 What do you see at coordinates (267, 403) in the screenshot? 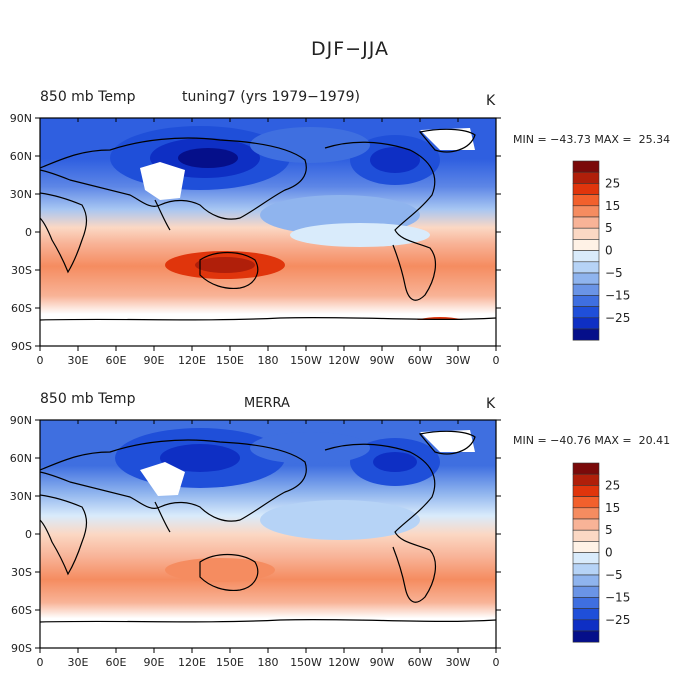
I see `panel2-center-title: MERRA` at bounding box center [267, 403].